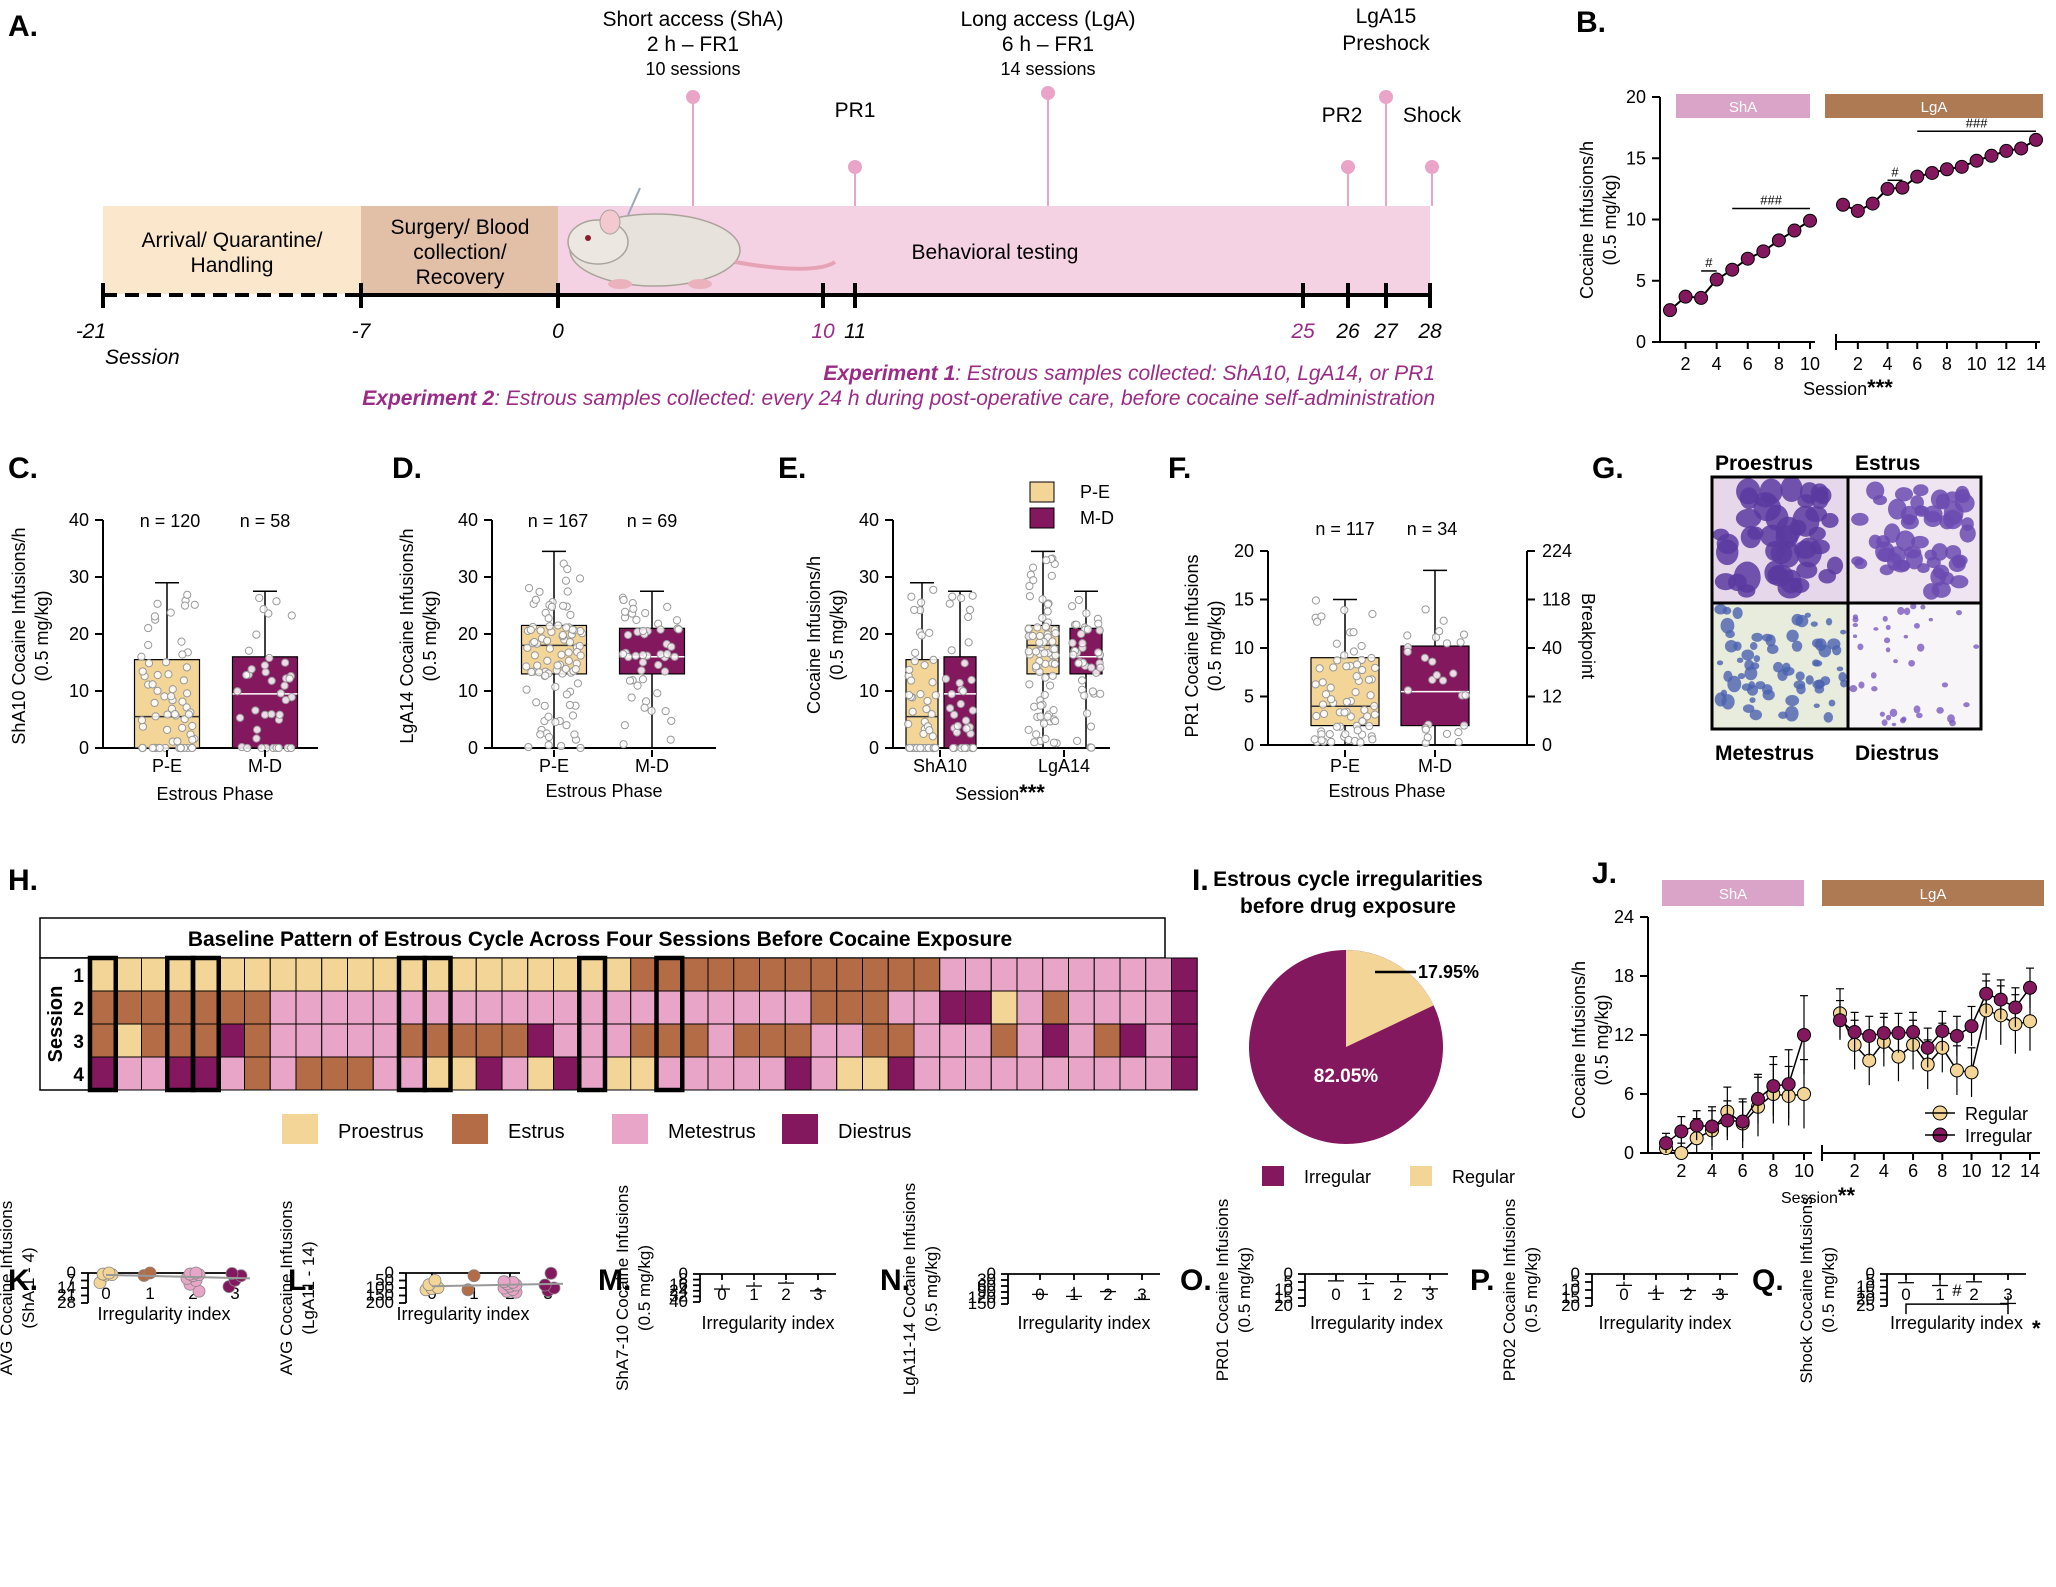  Describe the element at coordinates (1482, 1280) in the screenshot. I see `panel-p-label: P.` at that location.